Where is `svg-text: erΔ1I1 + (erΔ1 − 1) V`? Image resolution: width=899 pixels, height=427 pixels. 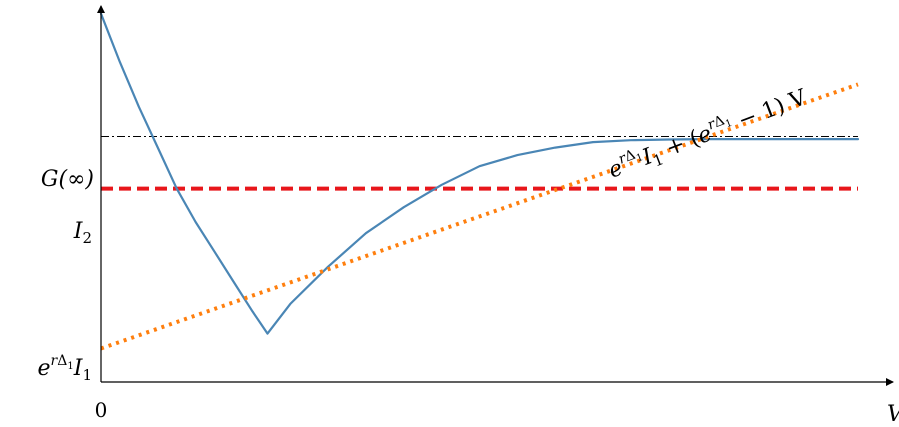 svg-text: erΔ1I1 + (erΔ1 − 1) V is located at coordinates (708, 134).